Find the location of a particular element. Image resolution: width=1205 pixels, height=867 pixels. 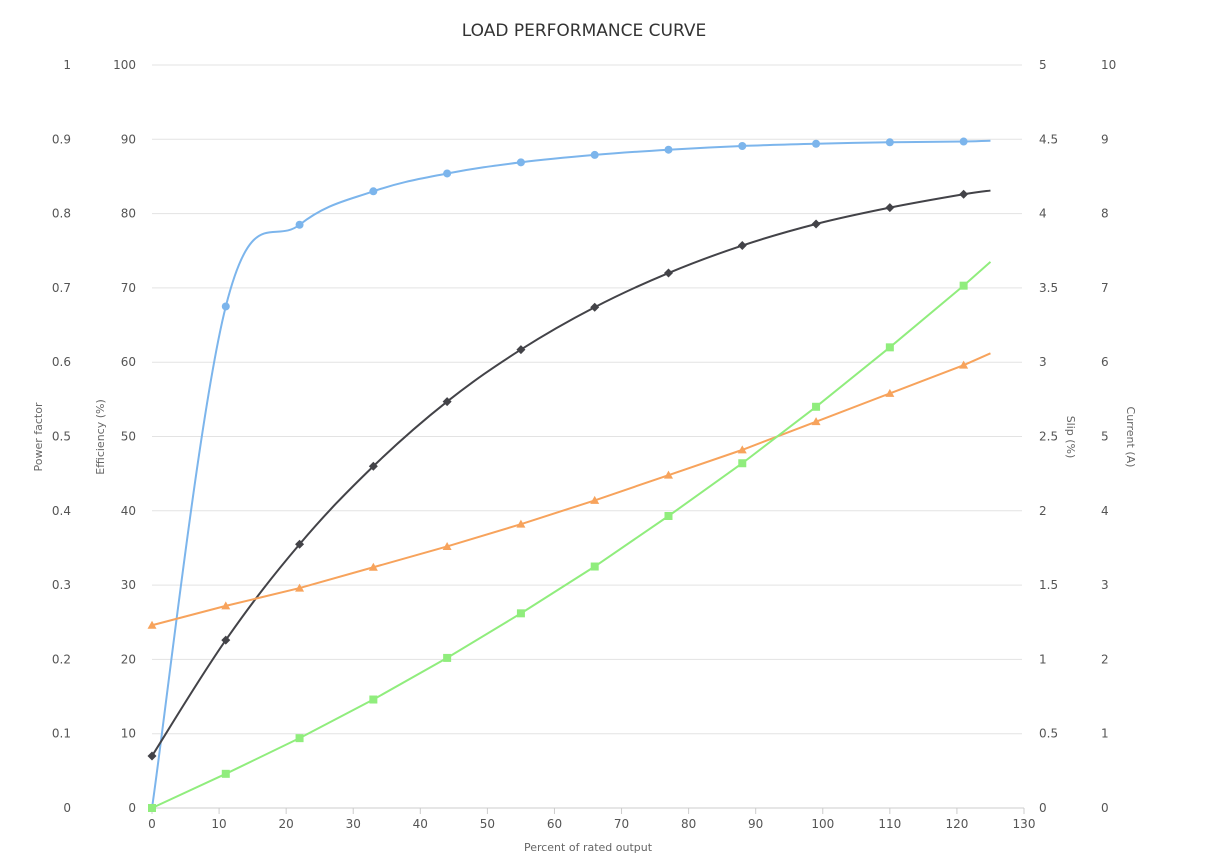

efficiency-tick-label: 90 is located at coordinates (128, 139).